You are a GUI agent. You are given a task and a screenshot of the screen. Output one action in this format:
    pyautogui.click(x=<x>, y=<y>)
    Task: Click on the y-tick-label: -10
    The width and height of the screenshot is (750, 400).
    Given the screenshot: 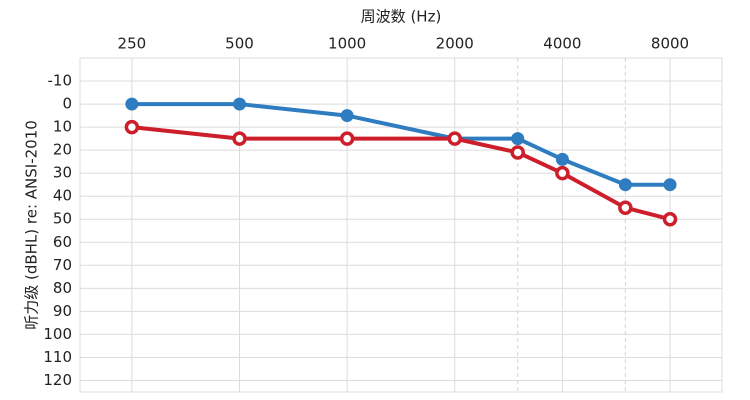 What is the action you would take?
    pyautogui.click(x=60, y=81)
    